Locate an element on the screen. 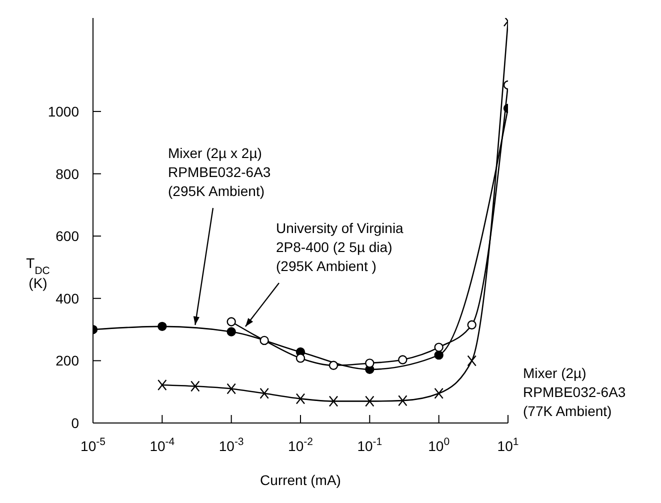  y-tick-label: 200 is located at coordinates (68, 360).